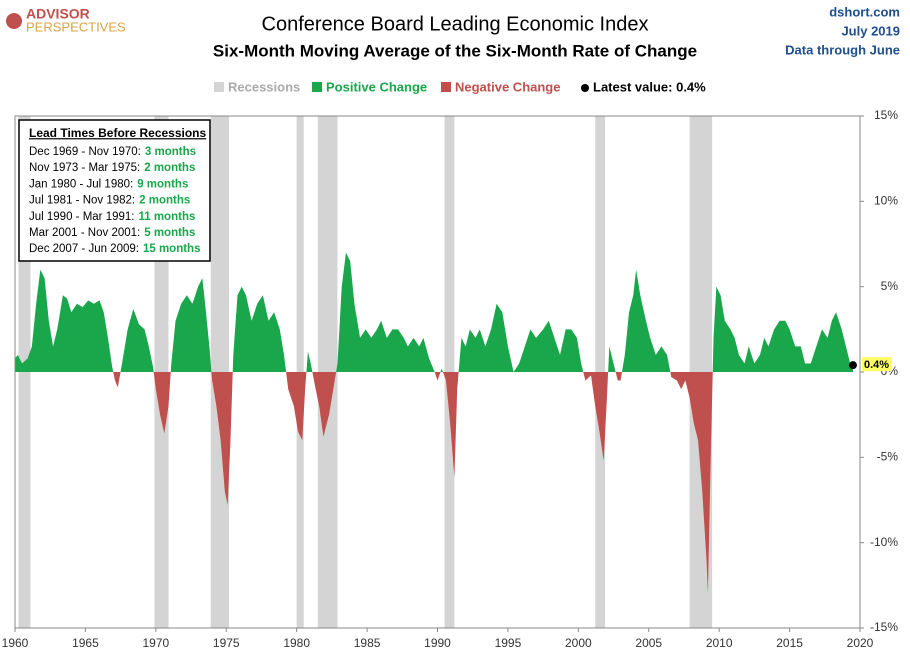 This screenshot has height=666, width=910. Describe the element at coordinates (15, 643) in the screenshot. I see `x-tick-label: 1960` at that location.